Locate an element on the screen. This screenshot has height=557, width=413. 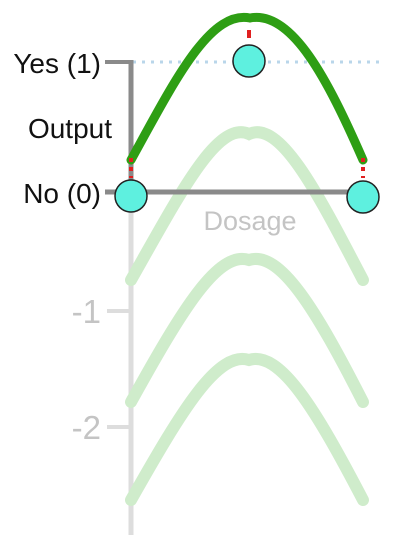
data-point-middle is located at coordinates (249, 61).